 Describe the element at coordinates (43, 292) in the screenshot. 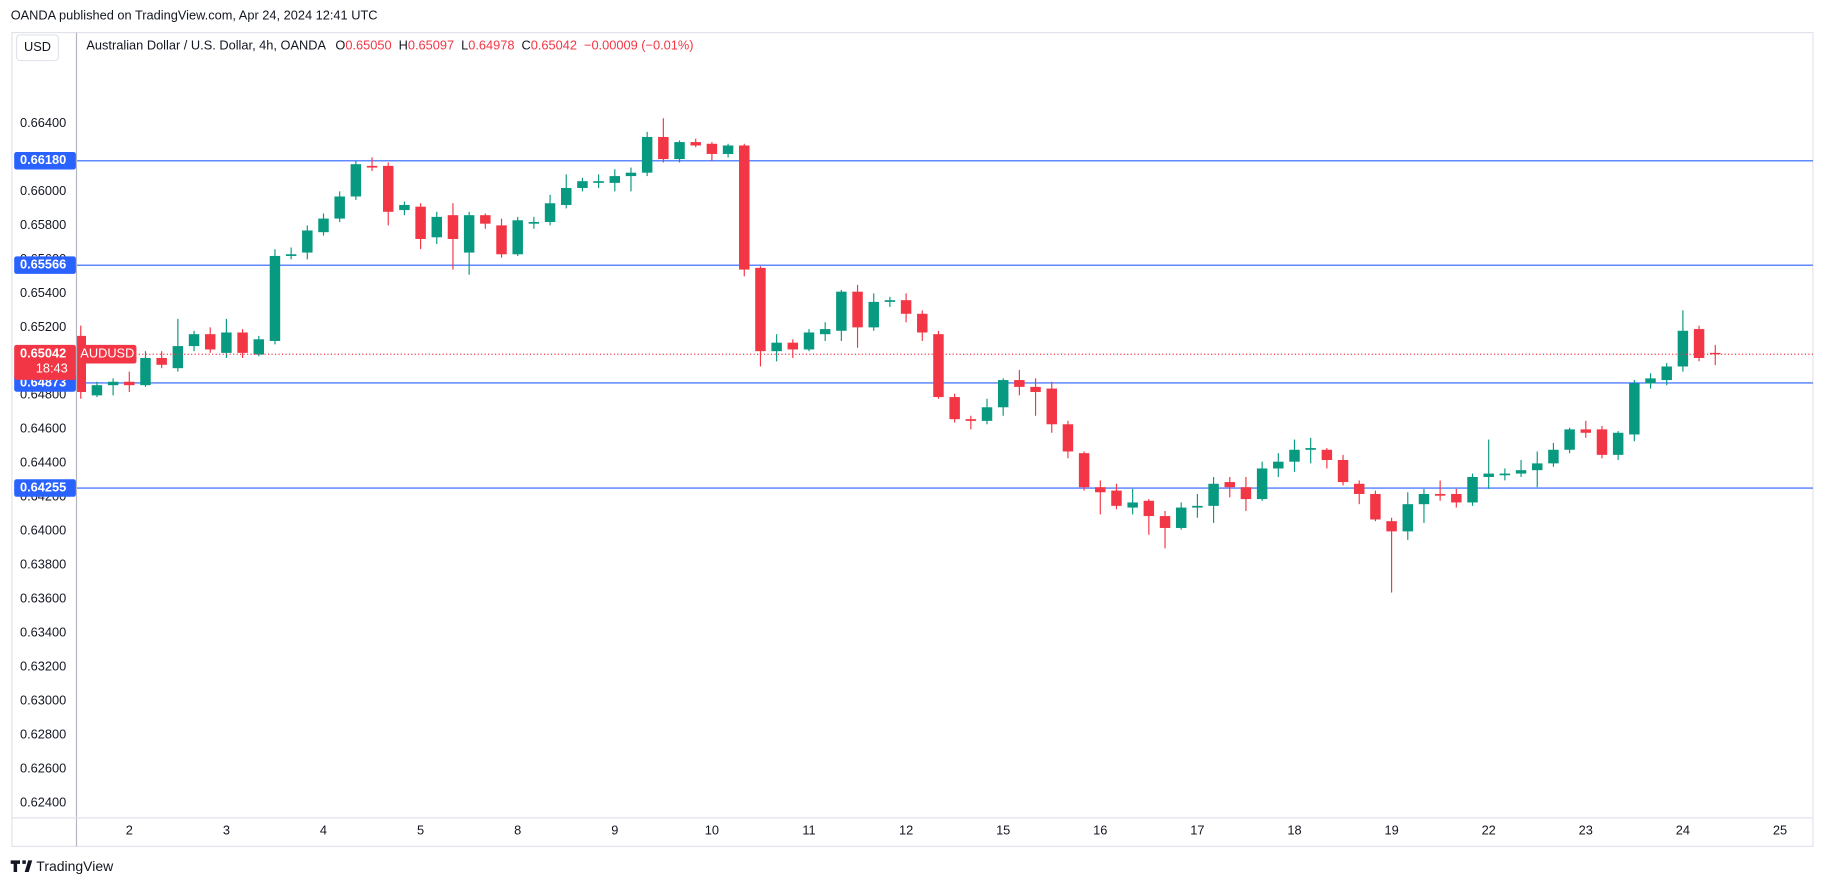

I see `y-tick-label: 0.65400` at that location.